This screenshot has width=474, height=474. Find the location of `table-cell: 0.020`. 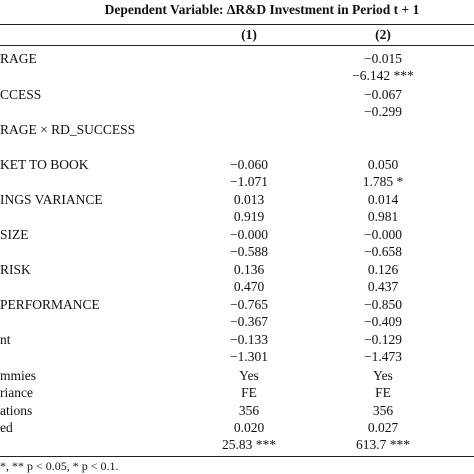

table-cell: 0.020 is located at coordinates (249, 427).